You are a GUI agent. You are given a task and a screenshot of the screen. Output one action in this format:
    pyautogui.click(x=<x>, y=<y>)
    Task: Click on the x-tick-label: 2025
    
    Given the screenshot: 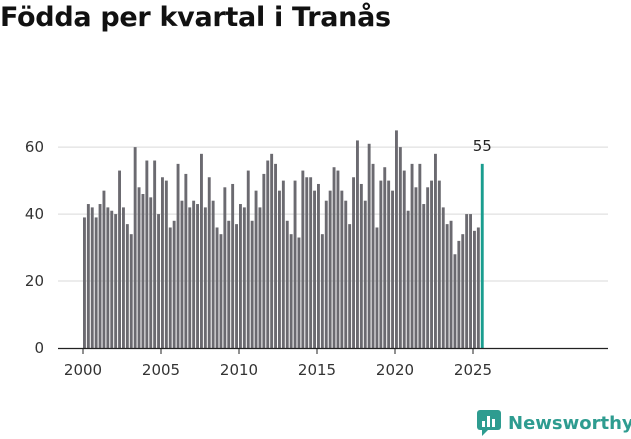 What is the action you would take?
    pyautogui.click(x=473, y=370)
    